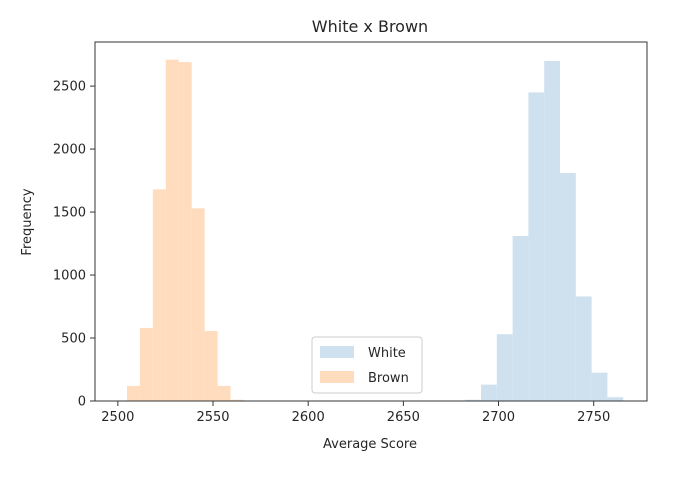  What do you see at coordinates (69, 87) in the screenshot?
I see `y-tick-label: 2500` at bounding box center [69, 87].